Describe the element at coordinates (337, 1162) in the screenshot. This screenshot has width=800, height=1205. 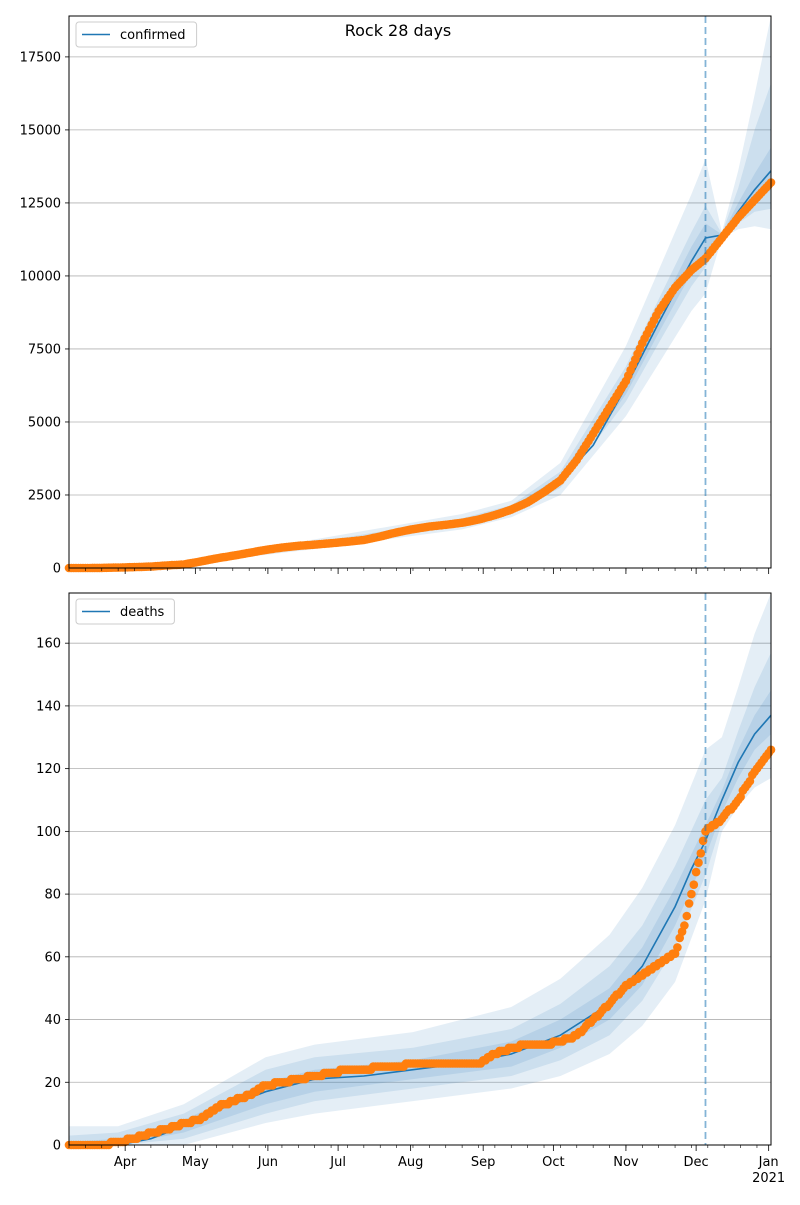
I see `x-tick-label: Jul` at that location.